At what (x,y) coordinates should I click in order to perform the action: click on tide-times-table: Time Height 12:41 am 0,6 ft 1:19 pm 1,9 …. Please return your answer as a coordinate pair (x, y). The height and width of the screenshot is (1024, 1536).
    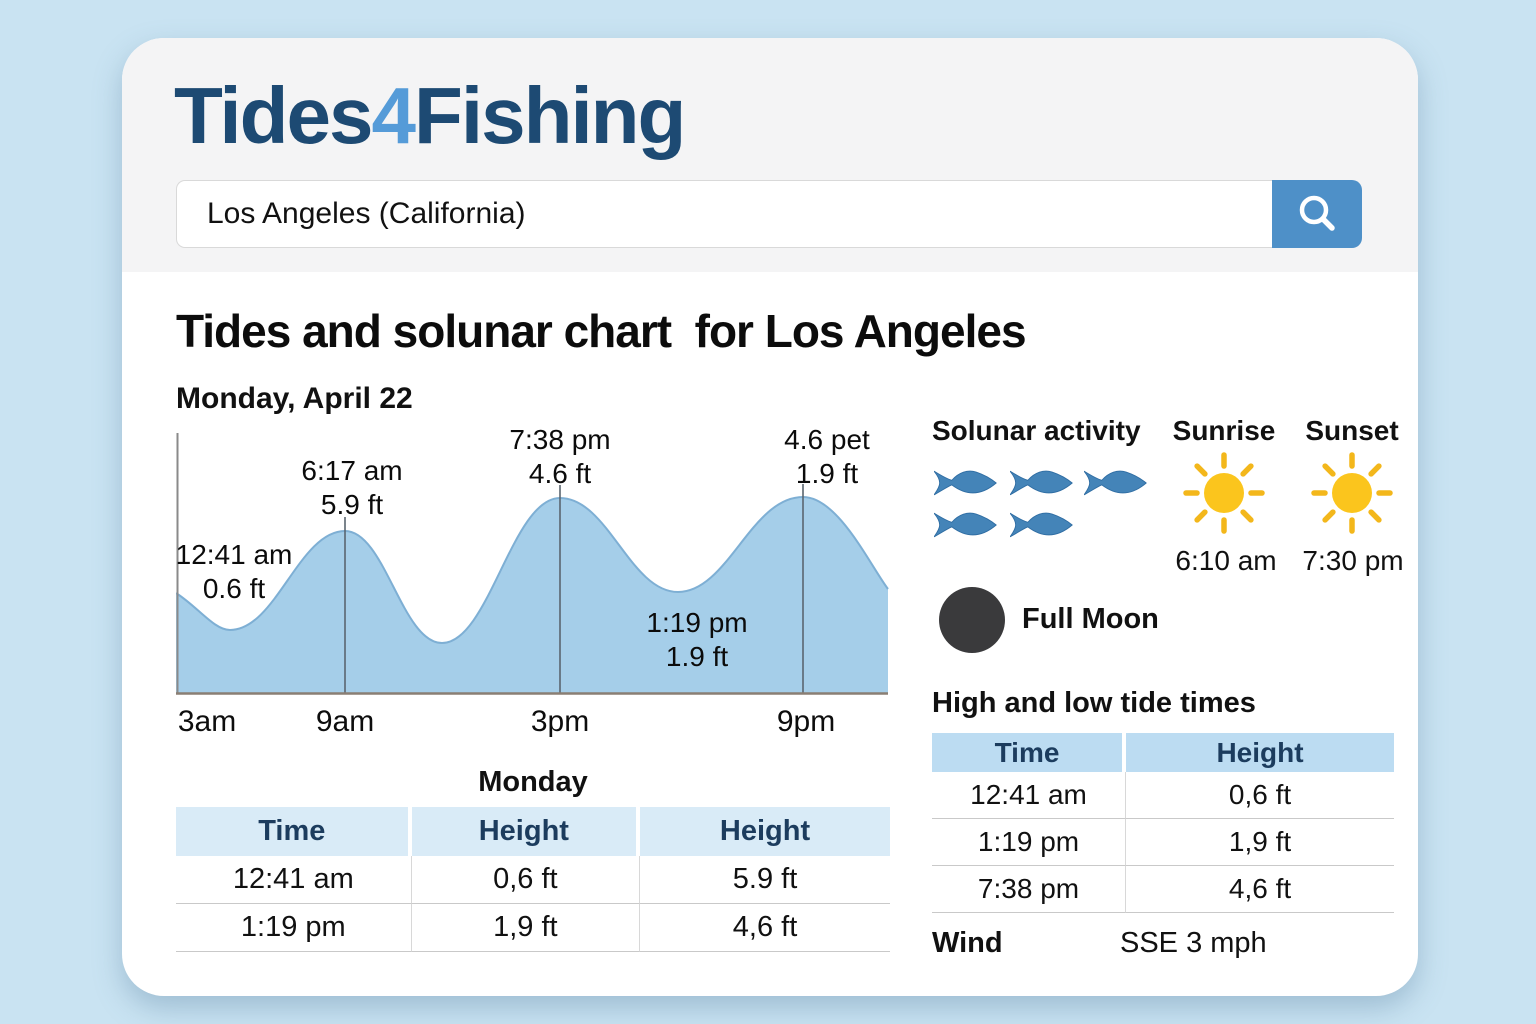
    Looking at the image, I should click on (1163, 823).